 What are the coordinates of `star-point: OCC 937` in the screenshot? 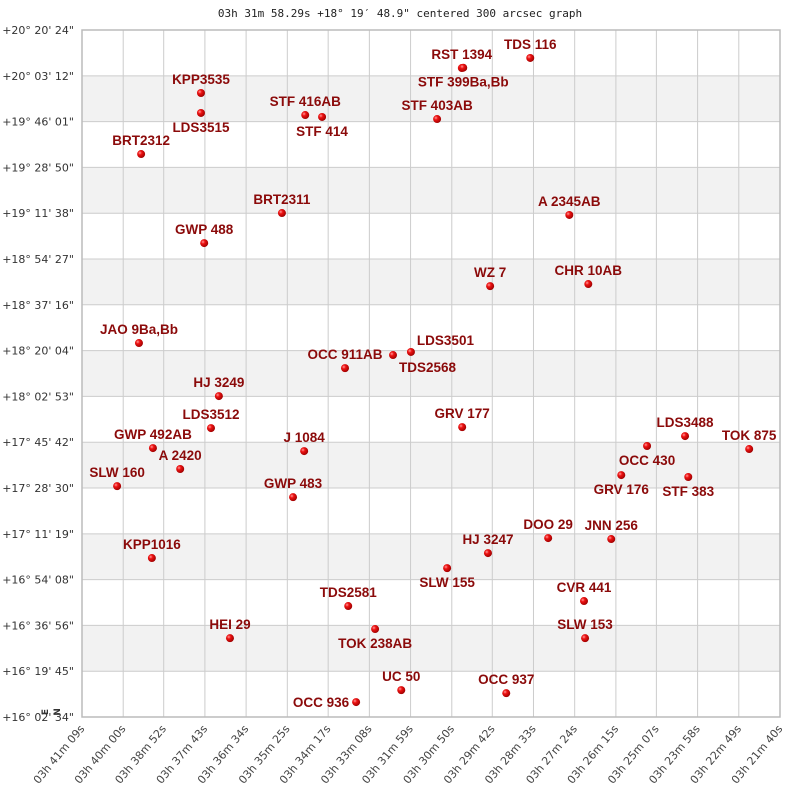 It's located at (506, 685).